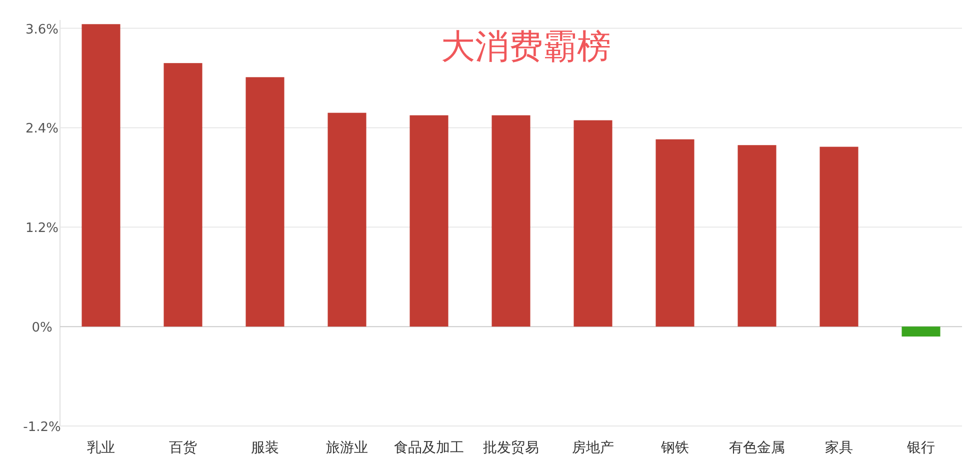 The image size is (968, 469). I want to click on y-tick-label: 2.4%, so click(42, 129).